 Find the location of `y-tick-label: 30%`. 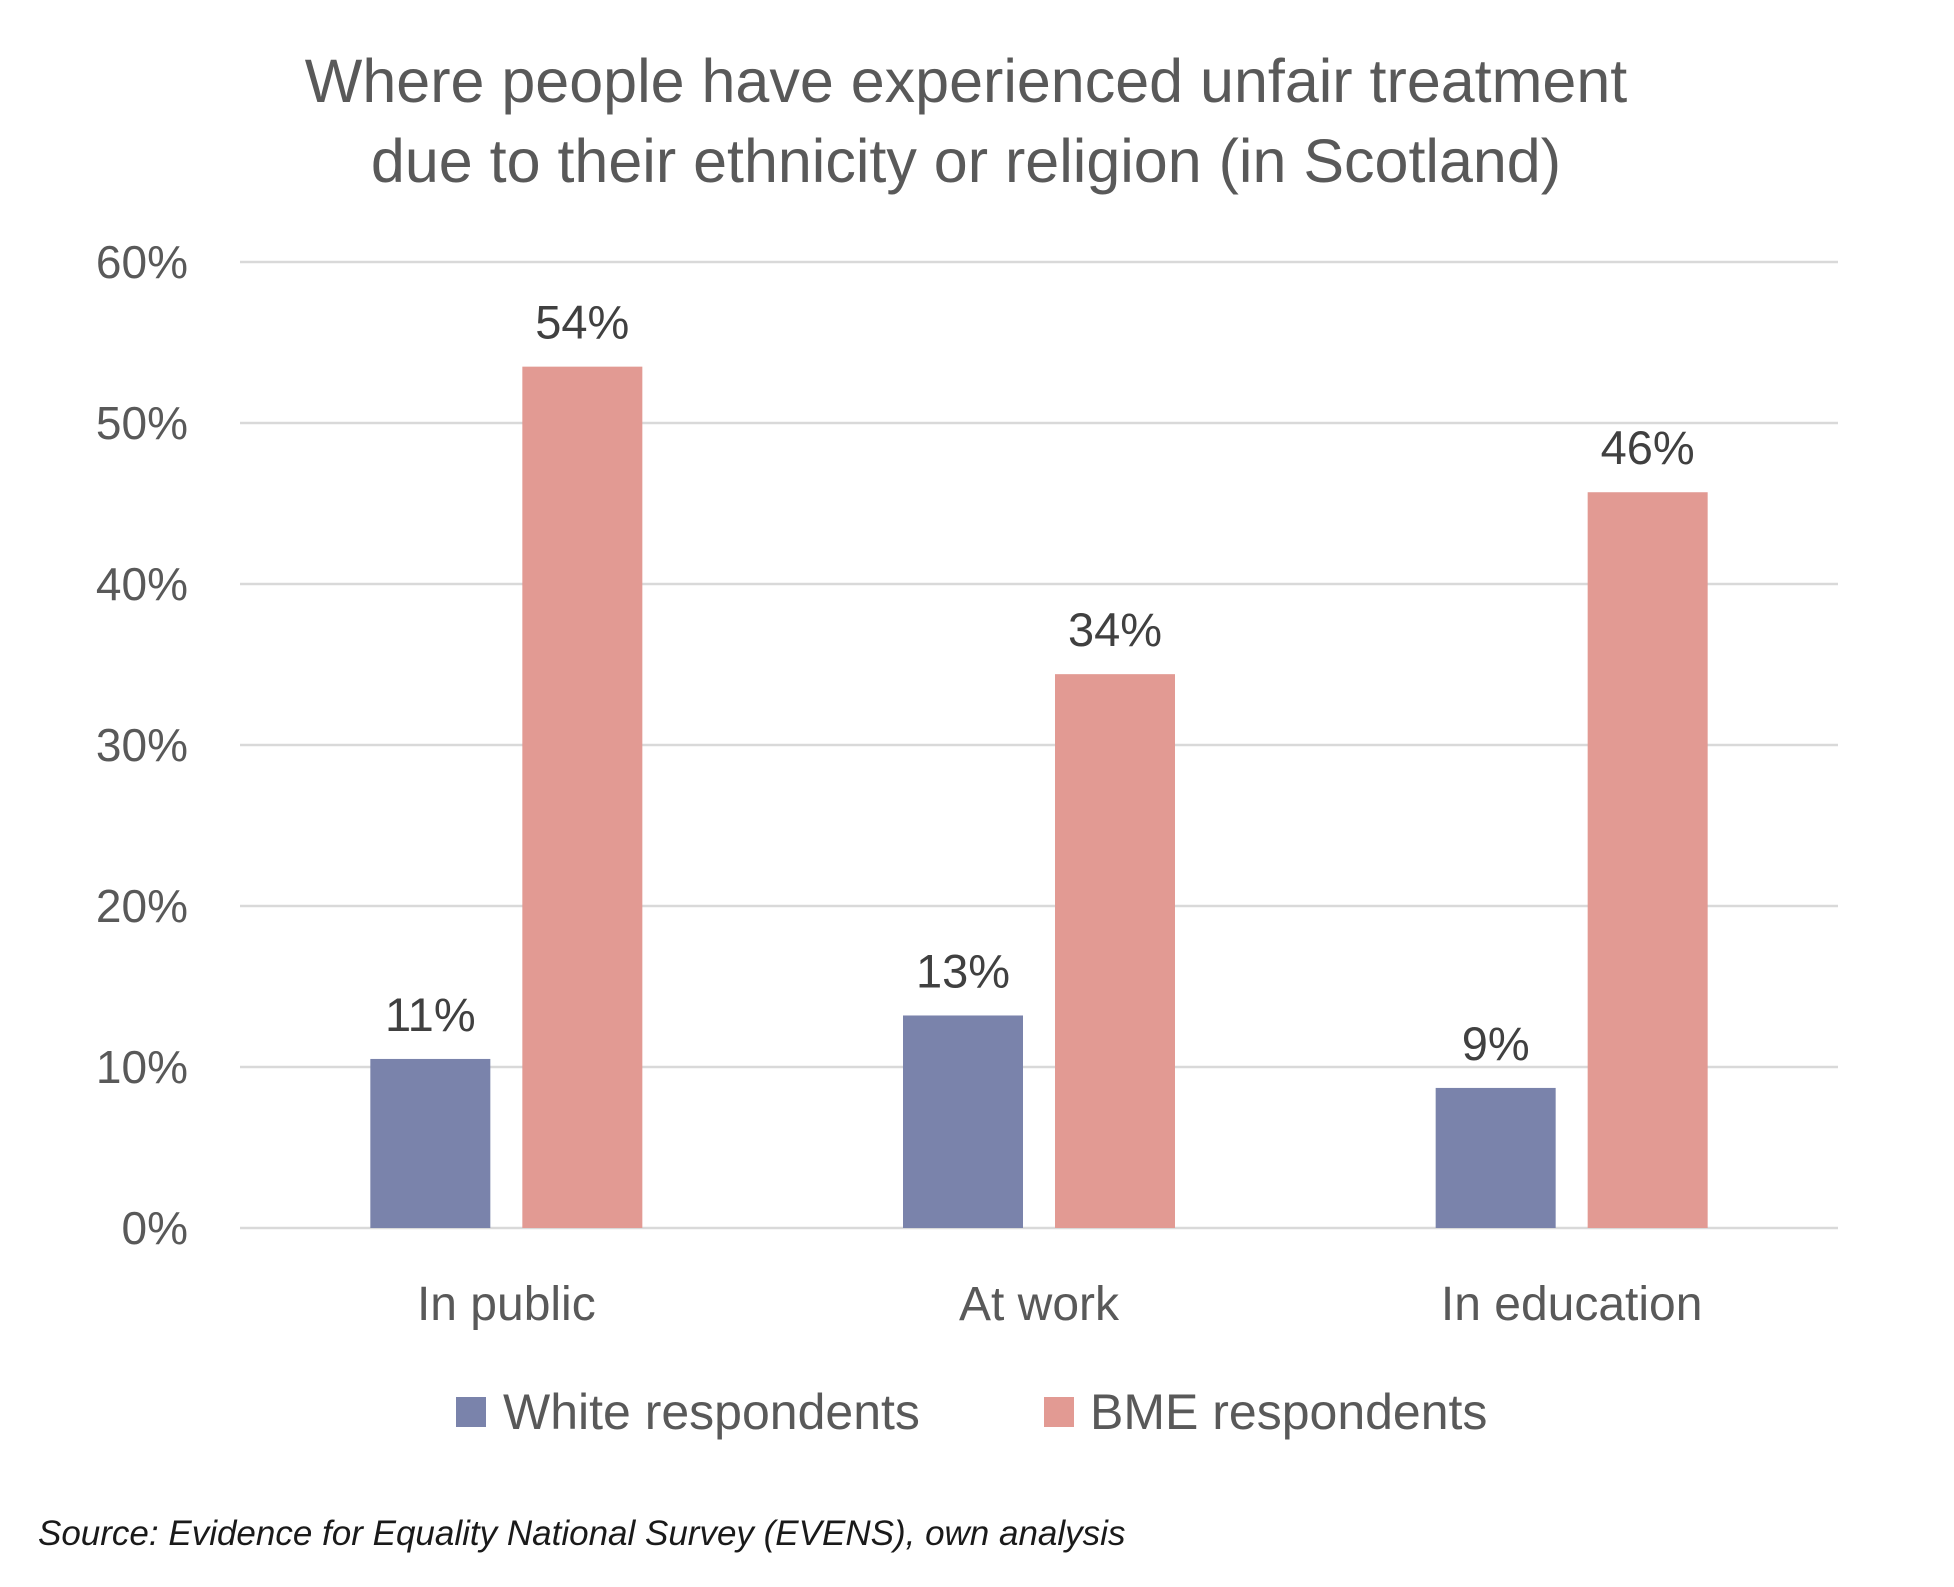

y-tick-label: 30% is located at coordinates (142, 745).